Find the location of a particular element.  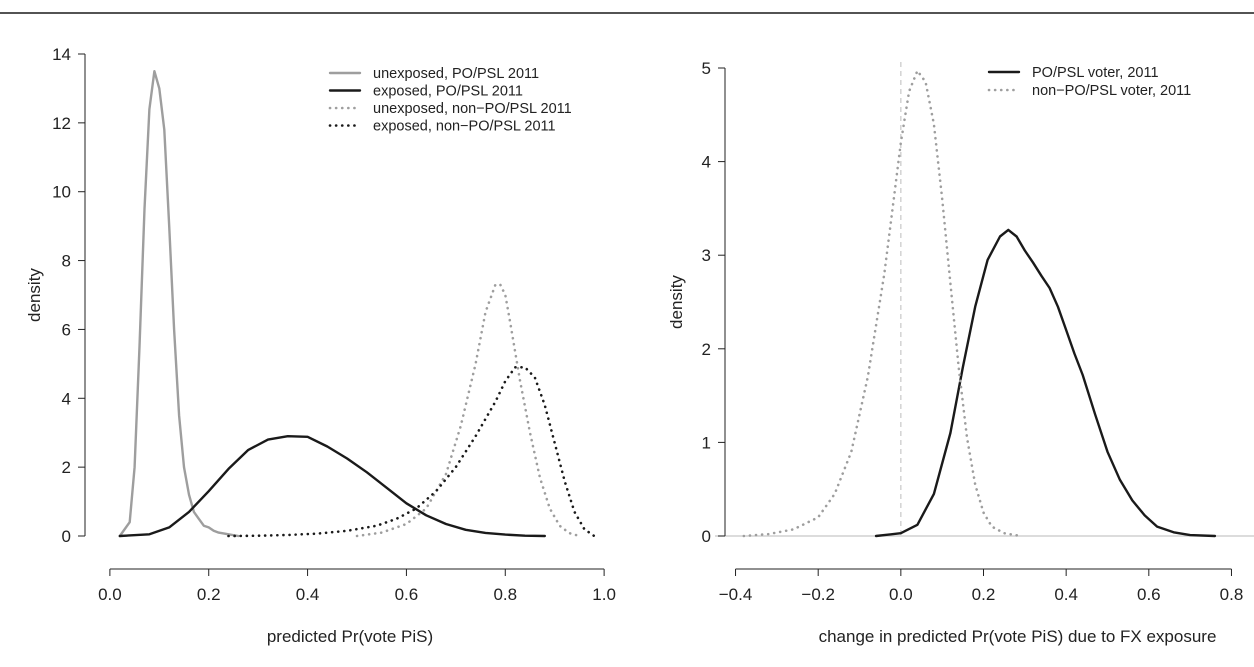

y-tick-label: 8 is located at coordinates (66, 261).